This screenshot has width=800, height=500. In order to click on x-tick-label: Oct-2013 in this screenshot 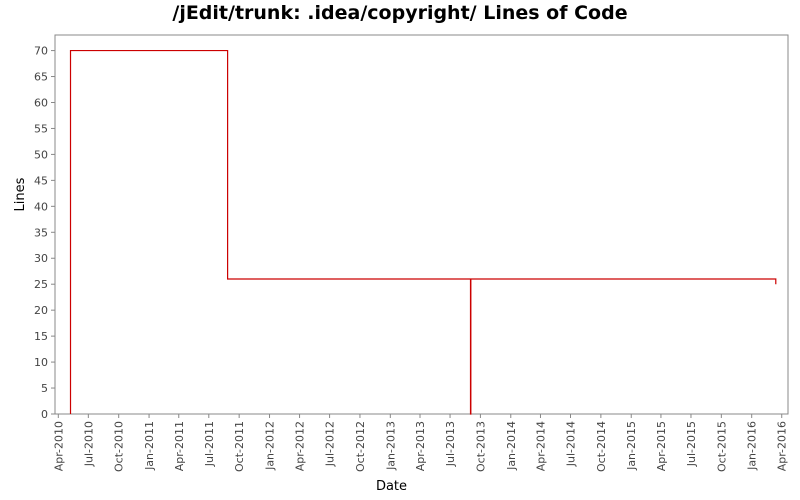, I will do `click(480, 446)`.